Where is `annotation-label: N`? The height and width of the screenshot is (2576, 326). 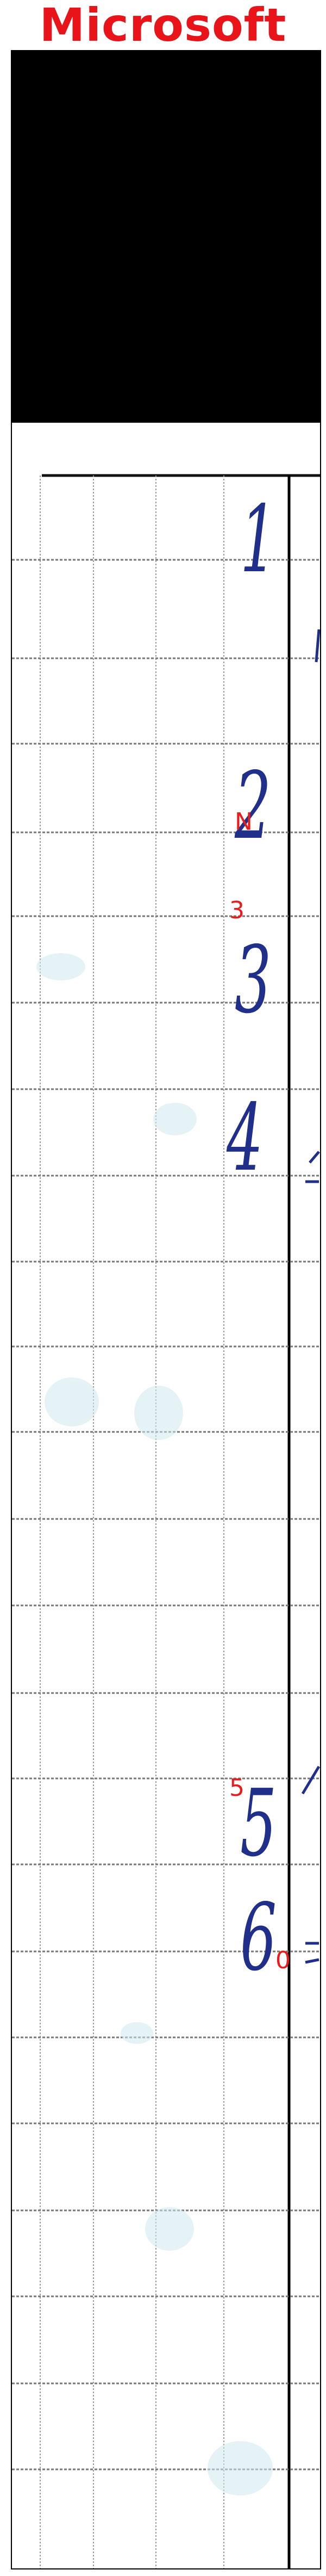 annotation-label: N is located at coordinates (244, 822).